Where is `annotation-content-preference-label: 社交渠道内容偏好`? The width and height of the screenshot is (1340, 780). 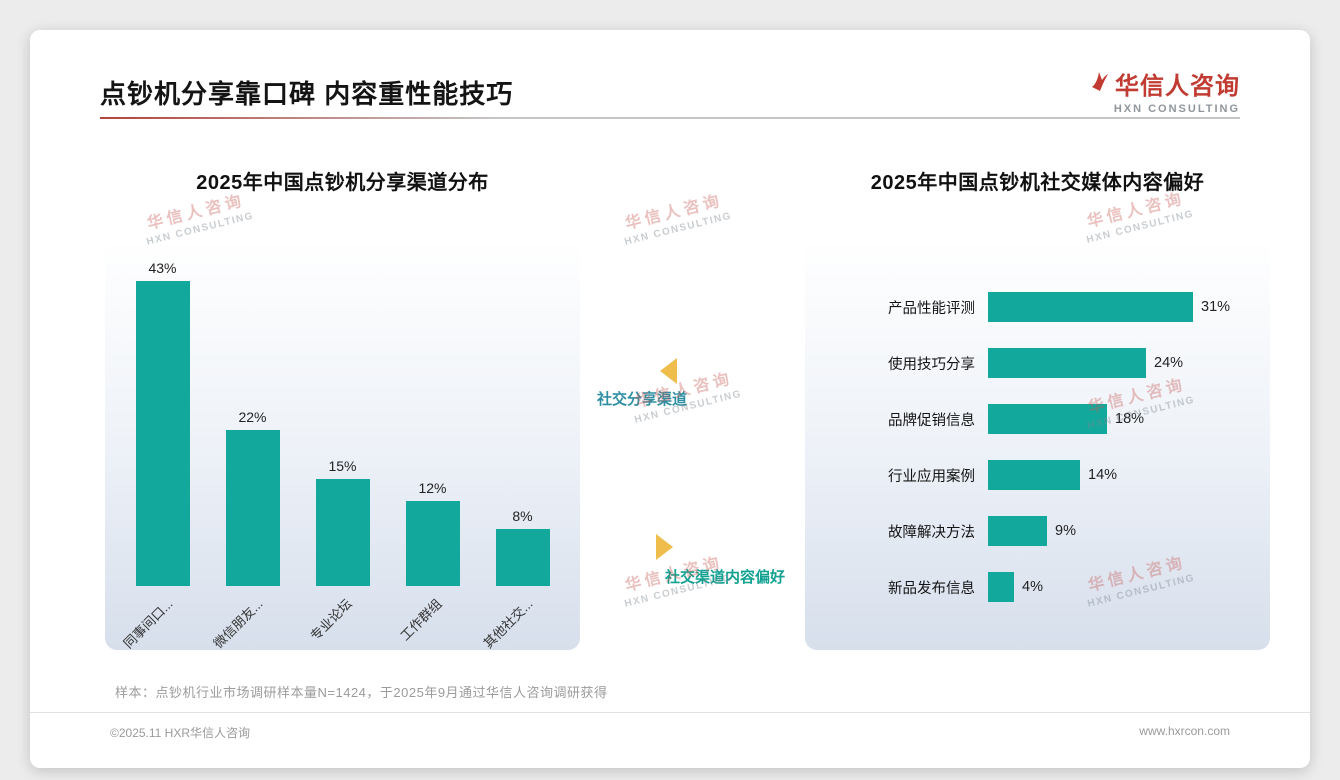
annotation-content-preference-label: 社交渠道内容偏好 is located at coordinates (725, 577).